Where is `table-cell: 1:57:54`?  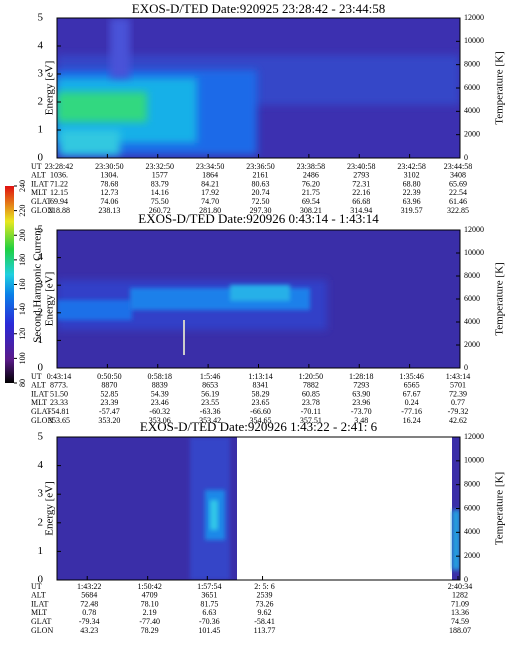 table-cell: 1:57:54 is located at coordinates (209, 586).